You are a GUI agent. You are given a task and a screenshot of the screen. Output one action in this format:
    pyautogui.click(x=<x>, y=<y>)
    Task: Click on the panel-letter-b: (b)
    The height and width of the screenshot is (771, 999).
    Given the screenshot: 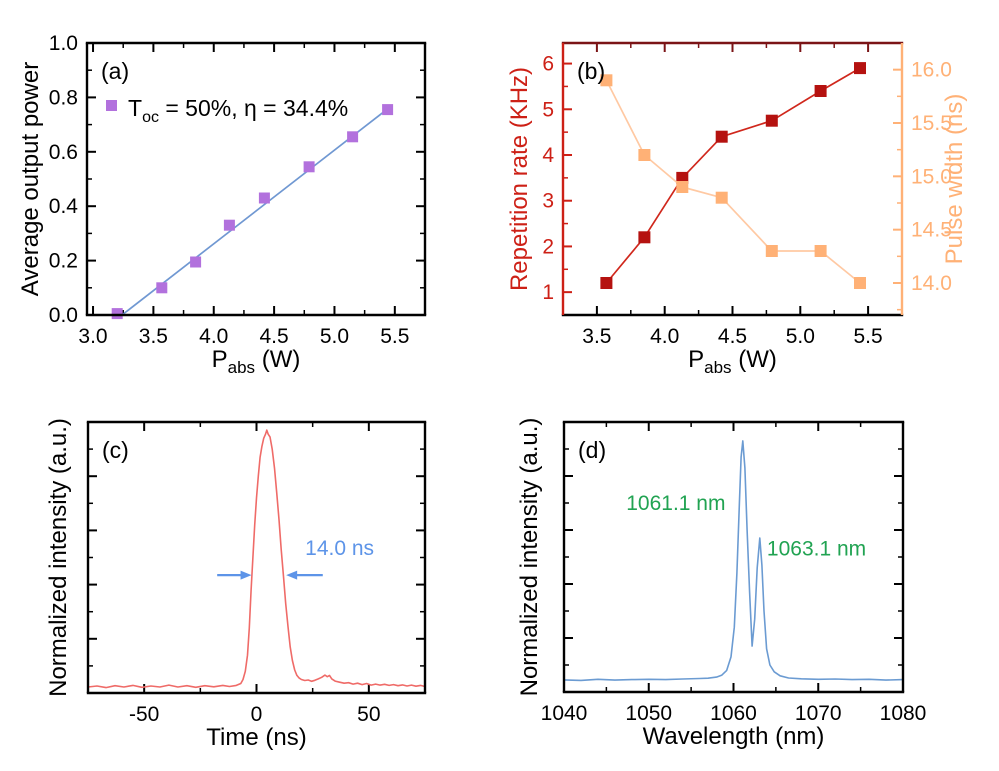 What is the action you would take?
    pyautogui.click(x=591, y=71)
    